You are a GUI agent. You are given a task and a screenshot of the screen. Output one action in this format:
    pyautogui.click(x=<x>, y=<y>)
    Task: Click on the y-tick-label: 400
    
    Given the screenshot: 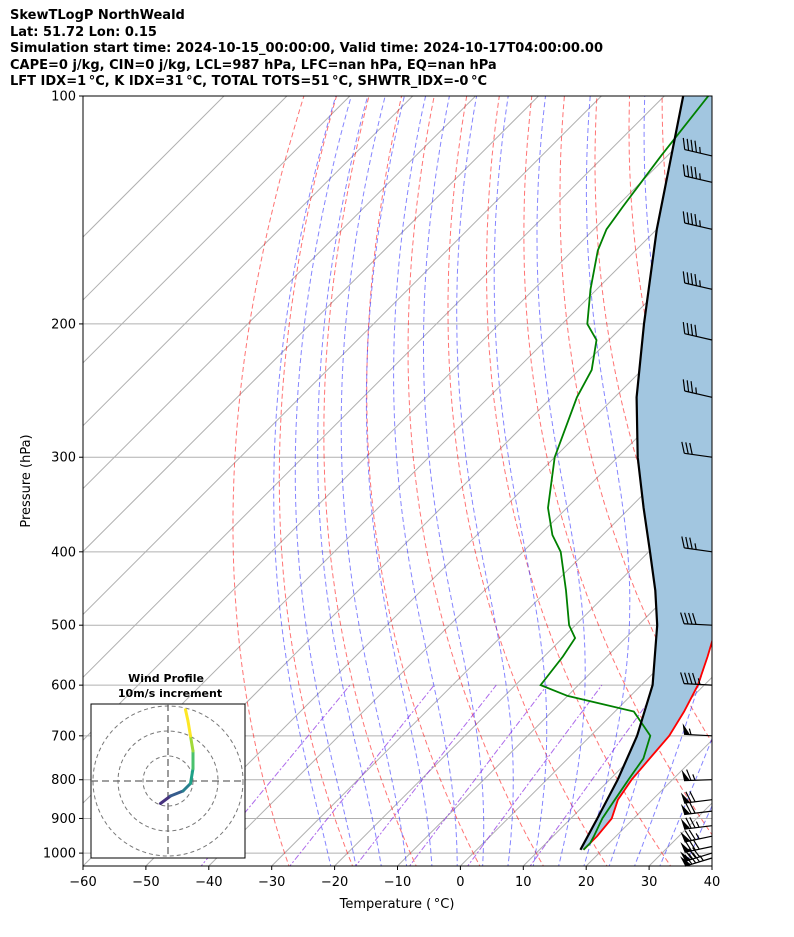 What is the action you would take?
    pyautogui.click(x=63, y=552)
    